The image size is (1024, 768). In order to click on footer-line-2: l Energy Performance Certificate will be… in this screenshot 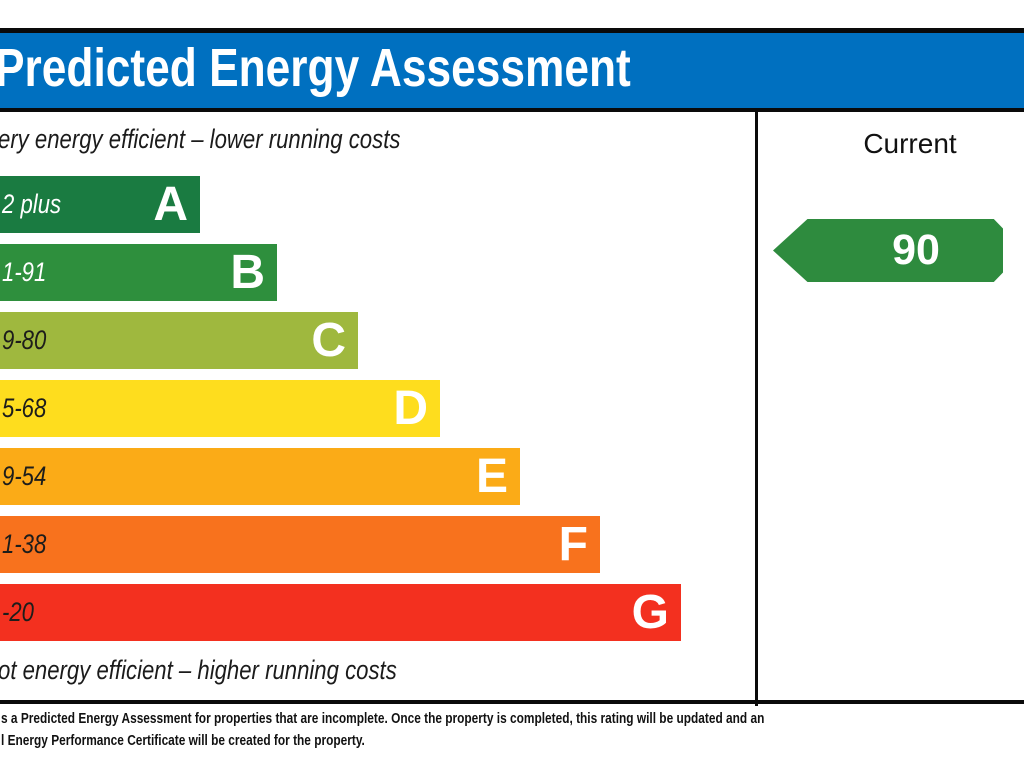, I will do `click(466, 742)`.